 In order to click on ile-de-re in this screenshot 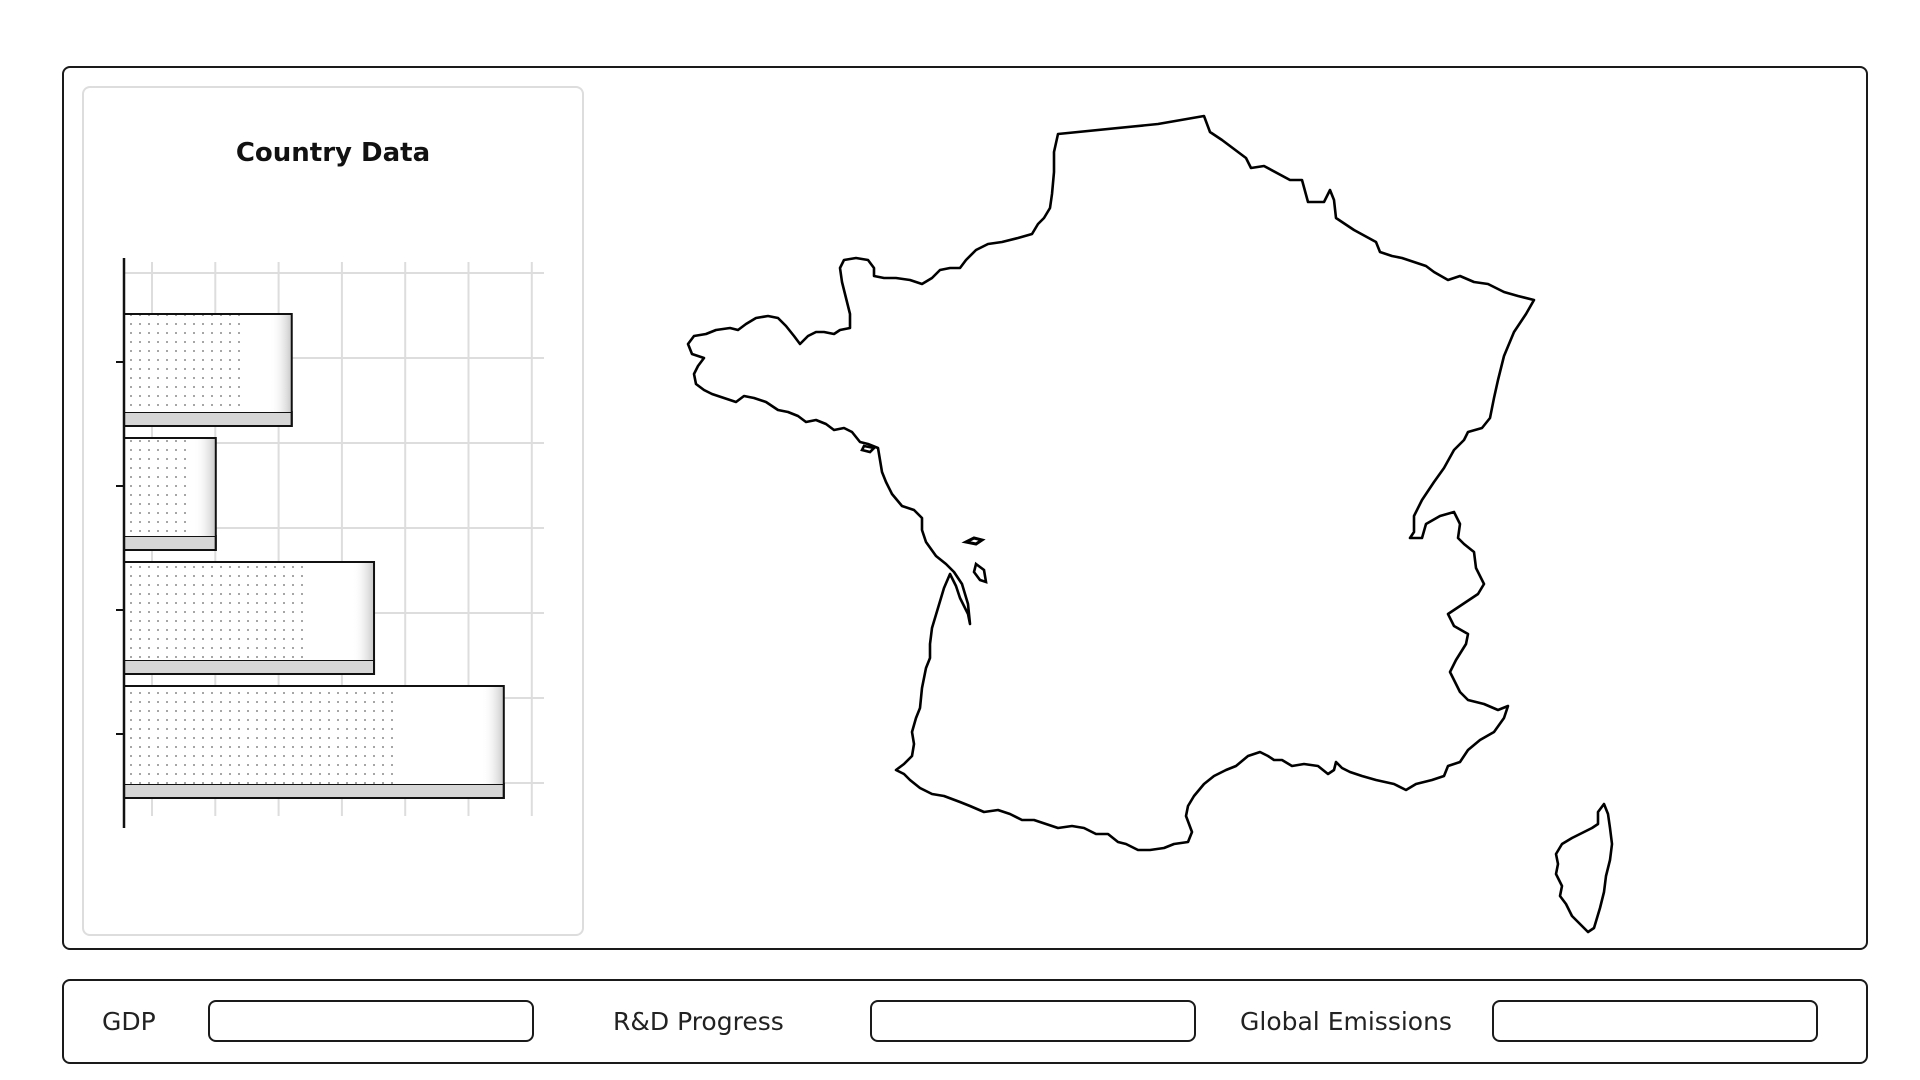, I will do `click(973, 541)`.